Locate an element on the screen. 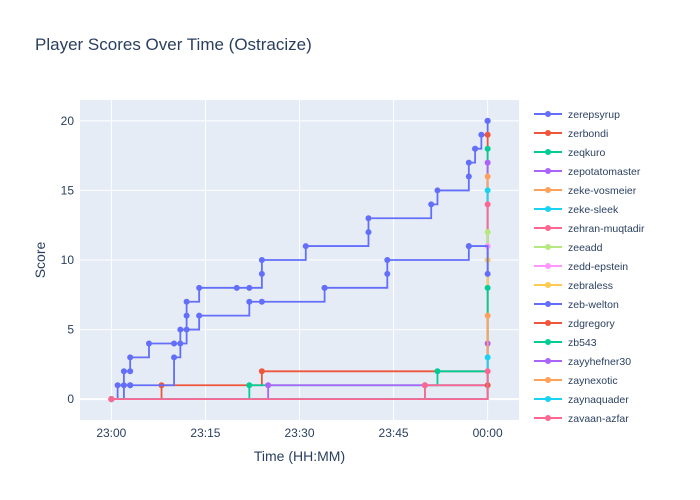 This screenshot has width=700, height=500. legend-label: zeb-welton is located at coordinates (593, 305).